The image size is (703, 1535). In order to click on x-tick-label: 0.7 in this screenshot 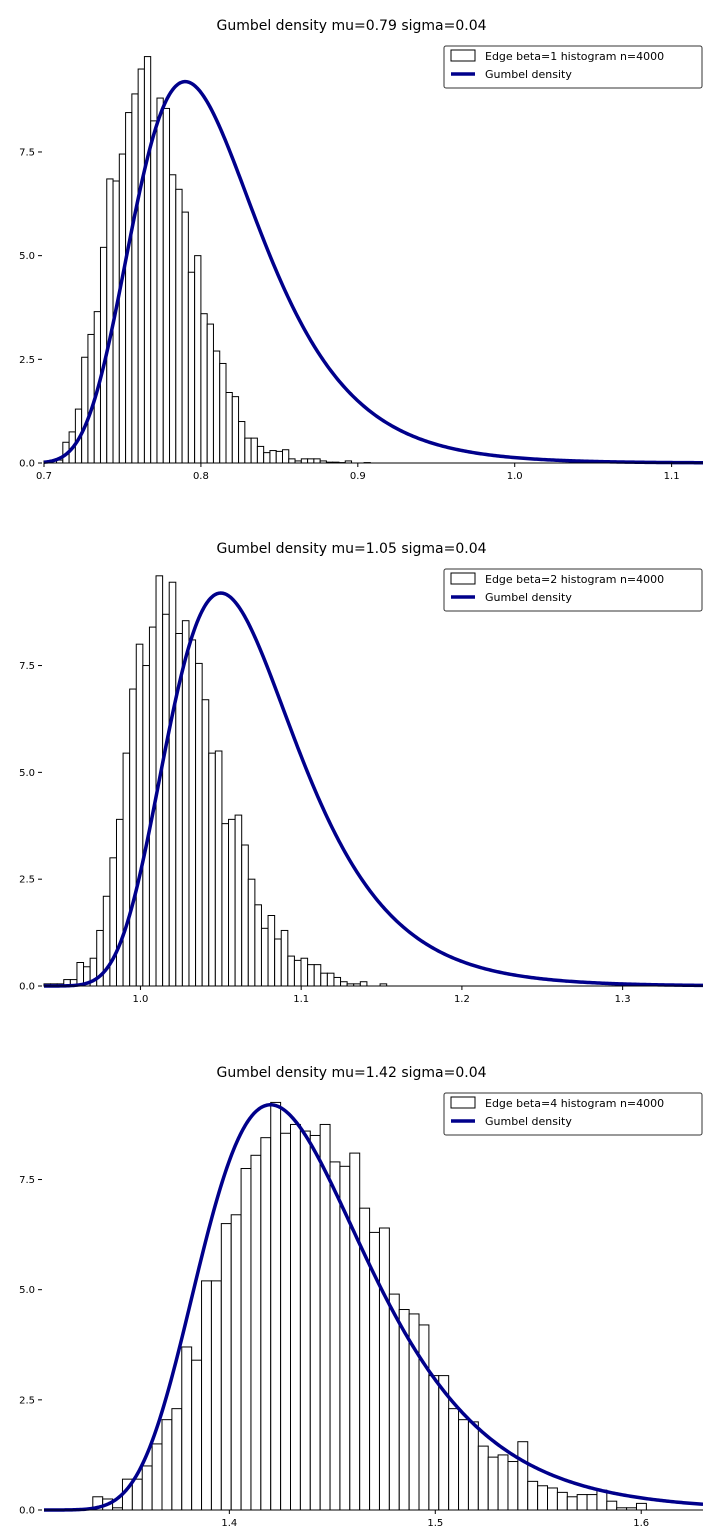, I will do `click(44, 476)`.